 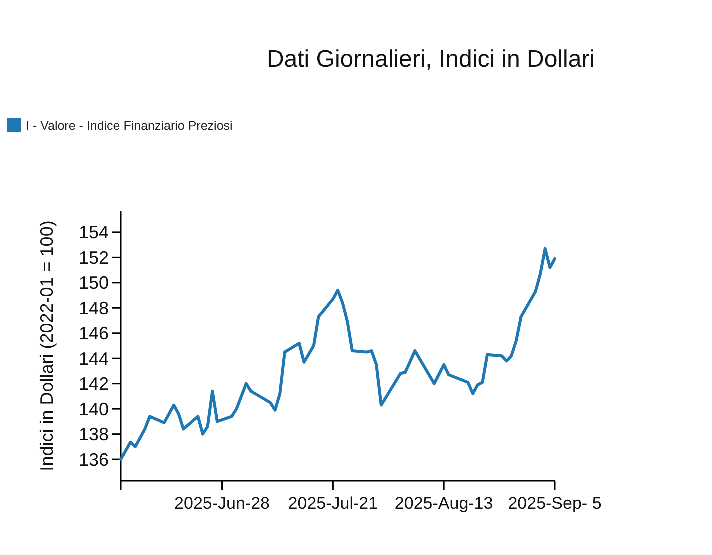 I want to click on y-tick-label: 148, so click(x=93, y=308).